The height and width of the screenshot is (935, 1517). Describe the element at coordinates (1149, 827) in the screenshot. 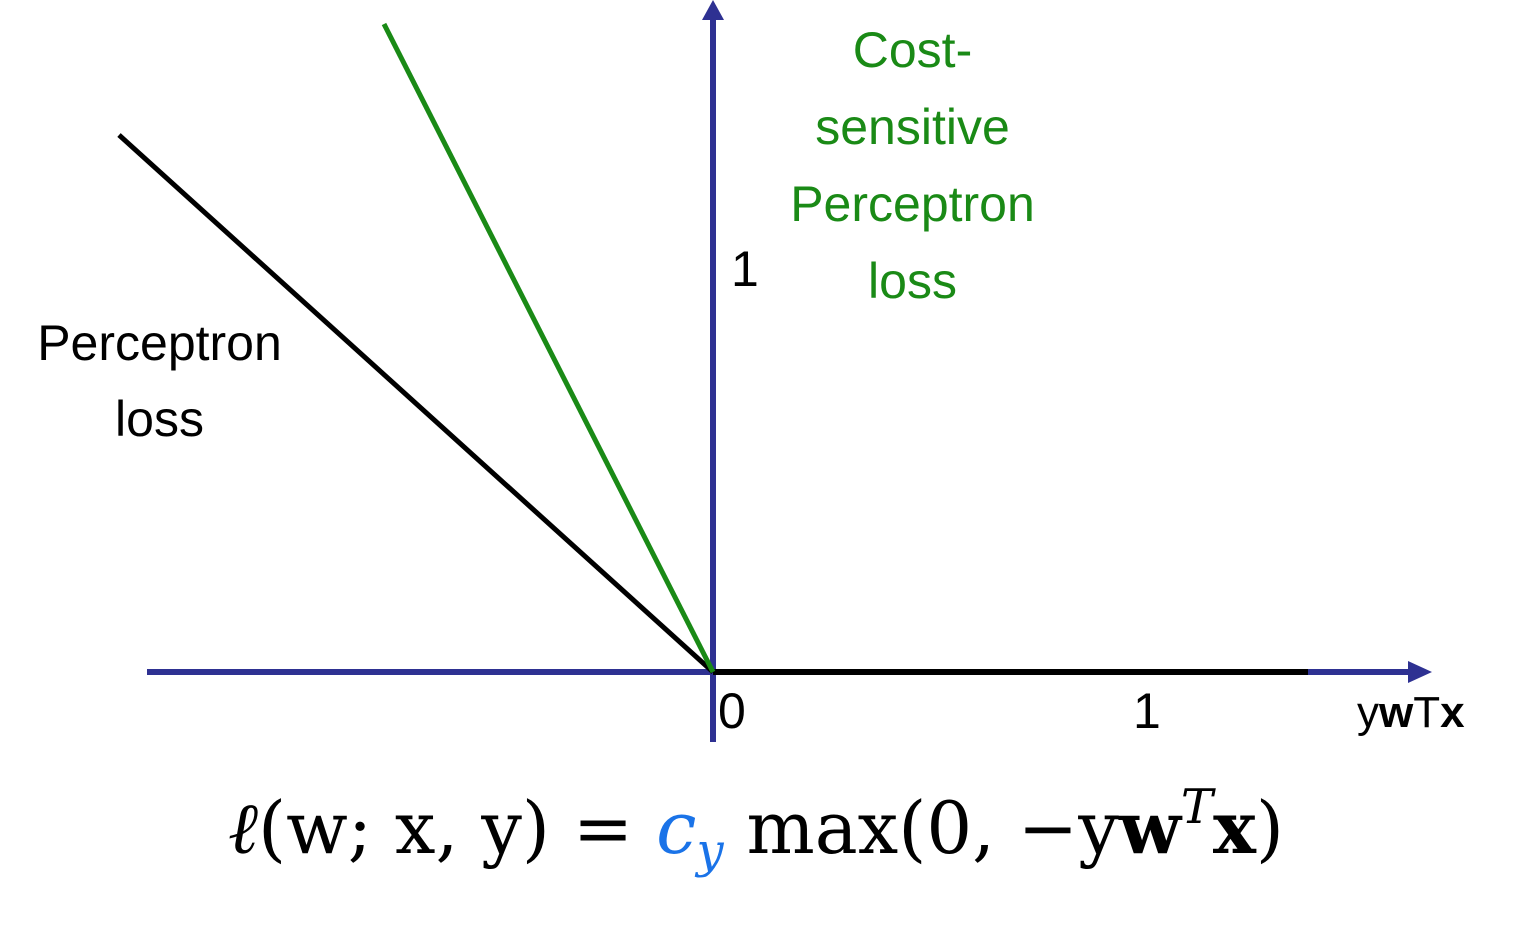

I see `equation-w: w` at that location.